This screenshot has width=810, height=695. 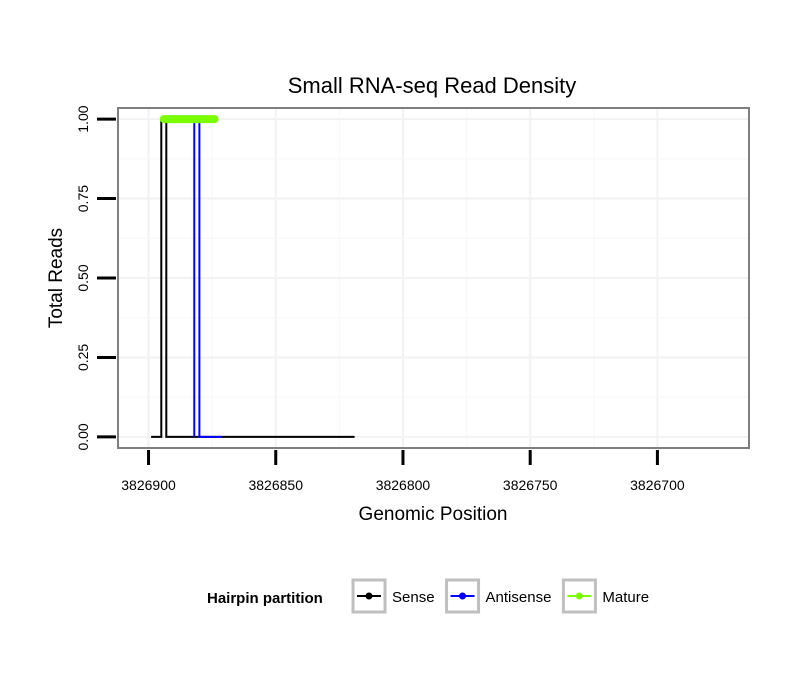 I want to click on y-tick-label: 0.25, so click(x=83, y=357).